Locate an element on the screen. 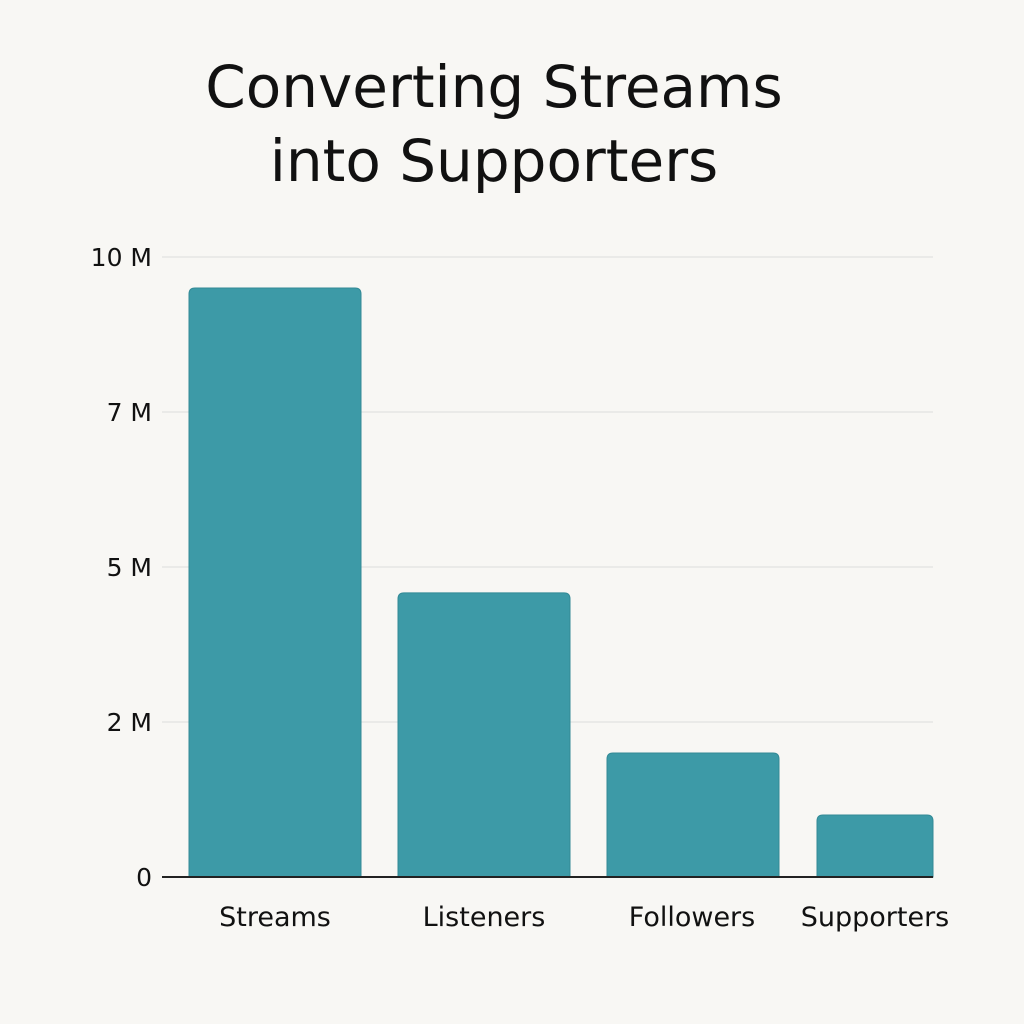  y-tick-label: 2 M is located at coordinates (129, 722).